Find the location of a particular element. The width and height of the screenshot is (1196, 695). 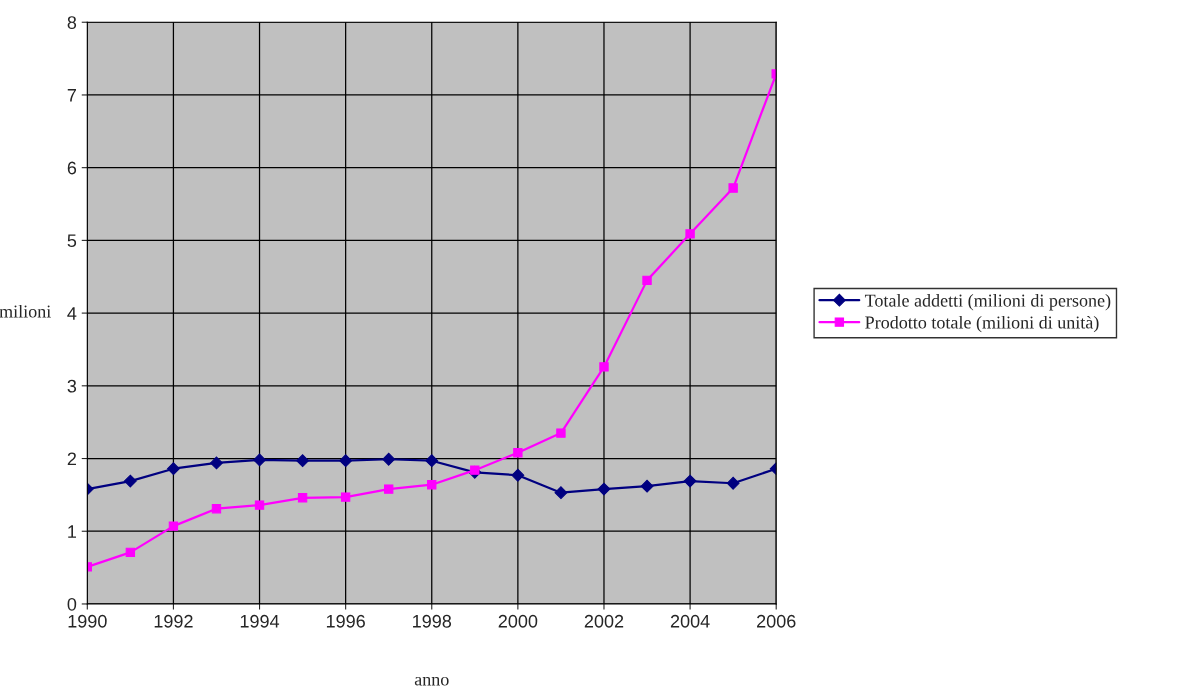

legend-label: Prodotto totale (milioni di unità) is located at coordinates (982, 324).